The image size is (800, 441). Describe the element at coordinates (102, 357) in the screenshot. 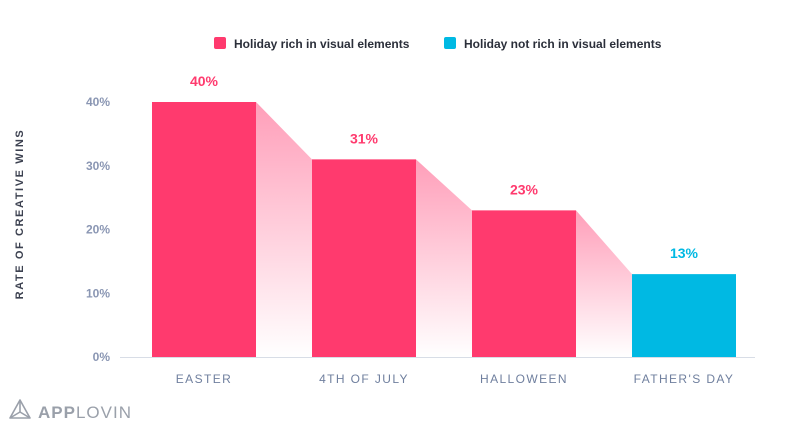

I see `y-tick-label-0: 0%` at that location.